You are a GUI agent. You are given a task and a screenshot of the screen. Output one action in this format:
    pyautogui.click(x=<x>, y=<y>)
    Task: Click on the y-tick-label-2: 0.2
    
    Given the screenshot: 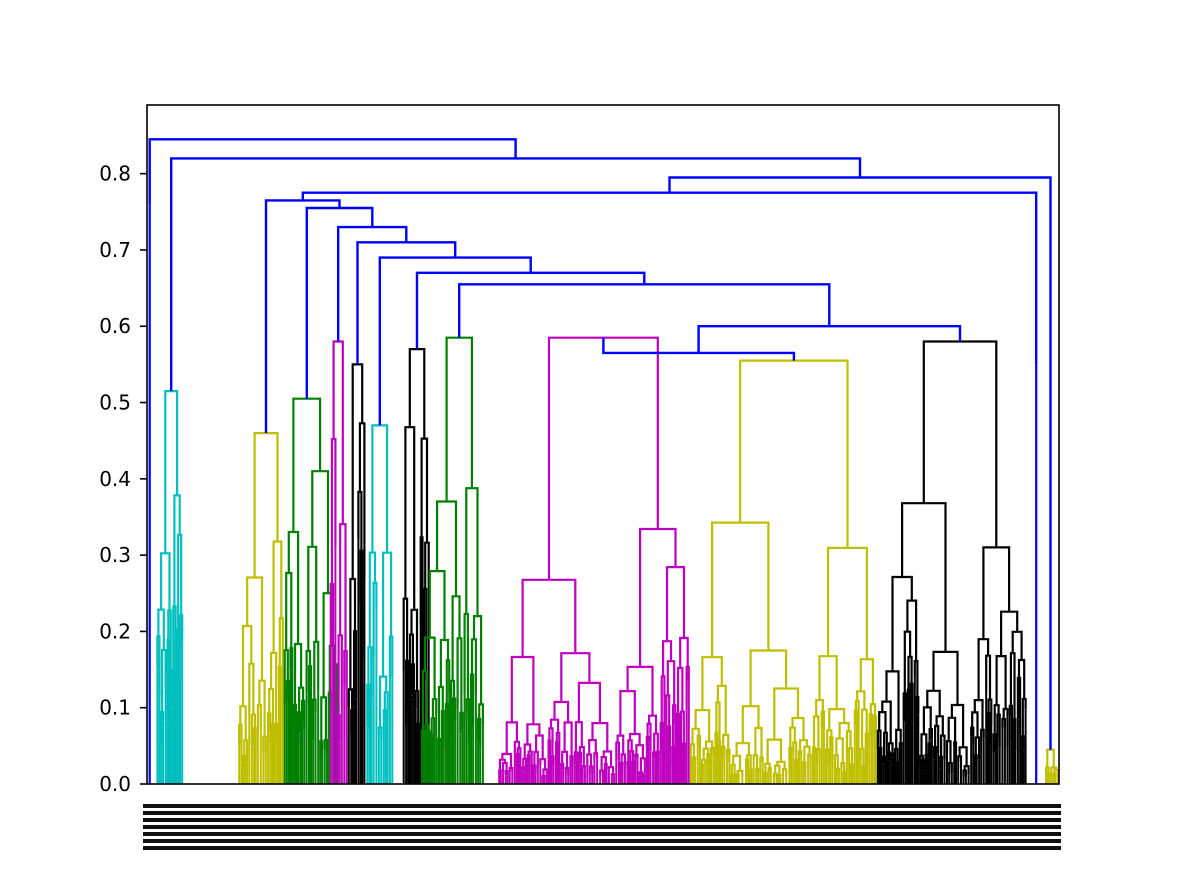 What is the action you would take?
    pyautogui.click(x=115, y=631)
    